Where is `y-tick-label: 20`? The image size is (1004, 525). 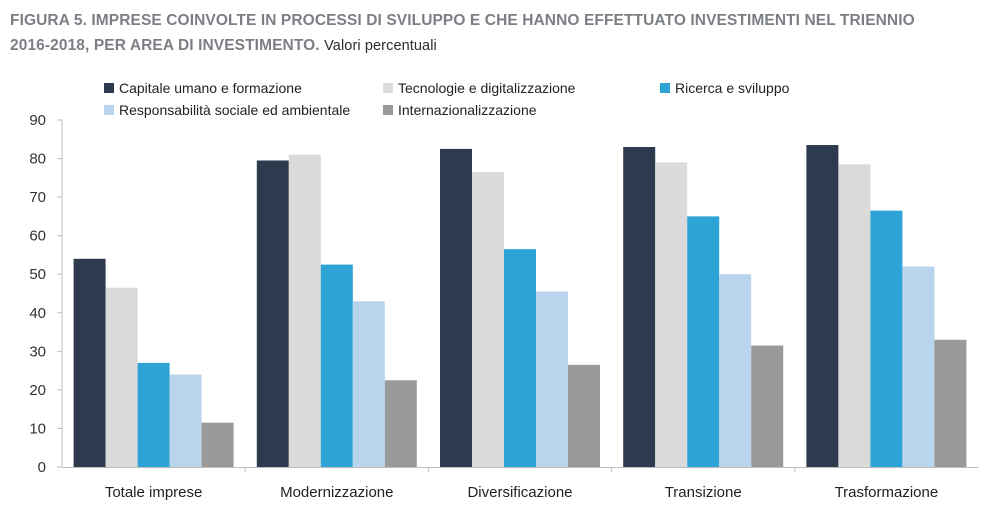 y-tick-label: 20 is located at coordinates (37, 390).